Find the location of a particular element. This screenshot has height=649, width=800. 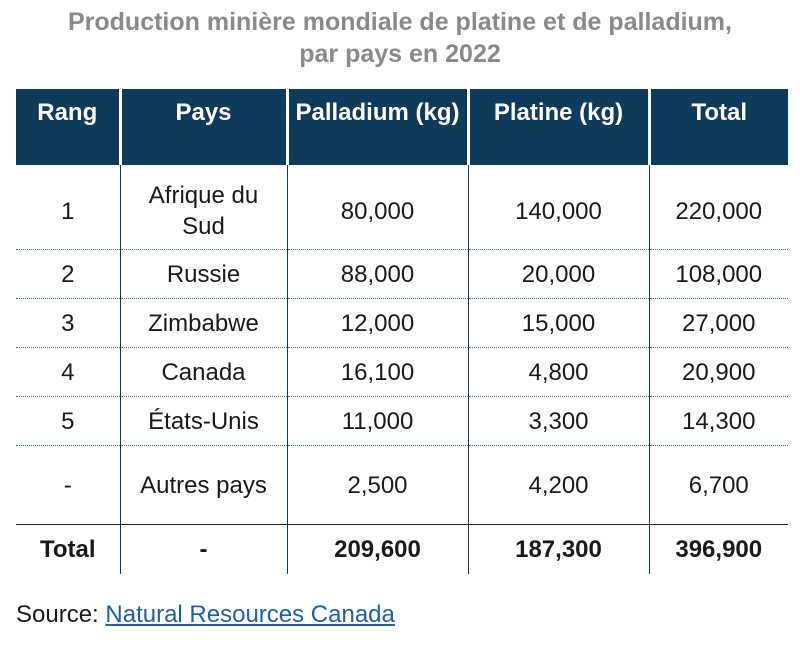

chart-title-line-2: par pays en 2022 is located at coordinates (400, 54).